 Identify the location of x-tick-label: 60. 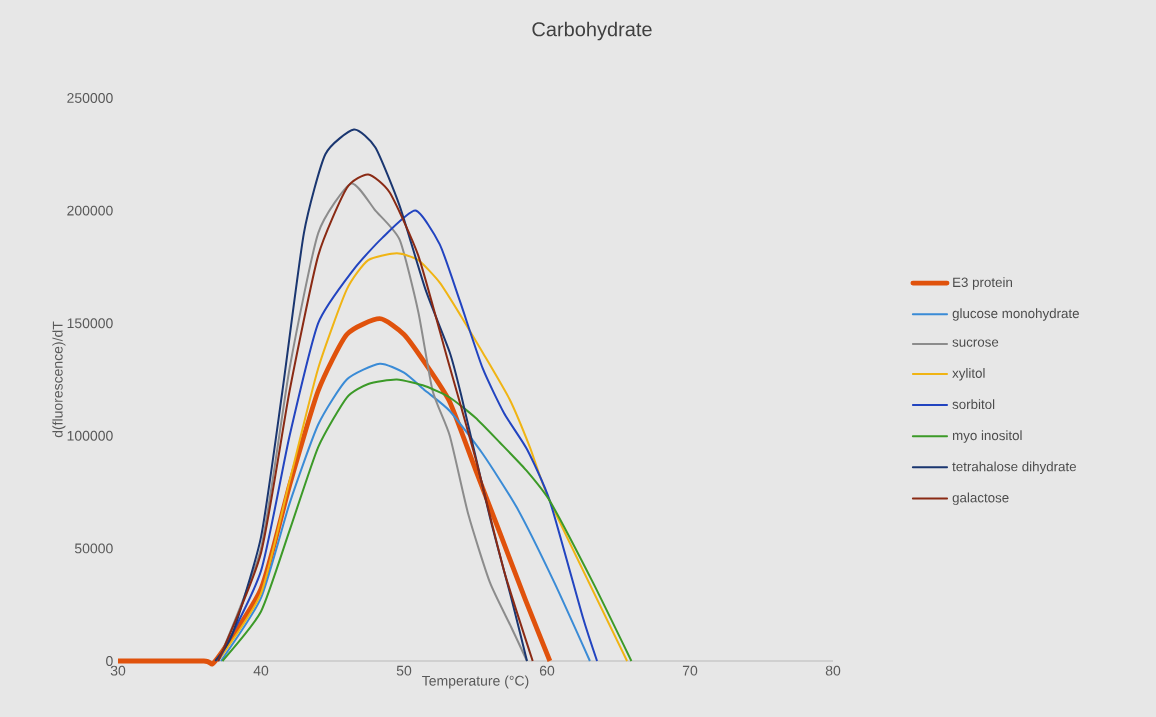
(547, 670).